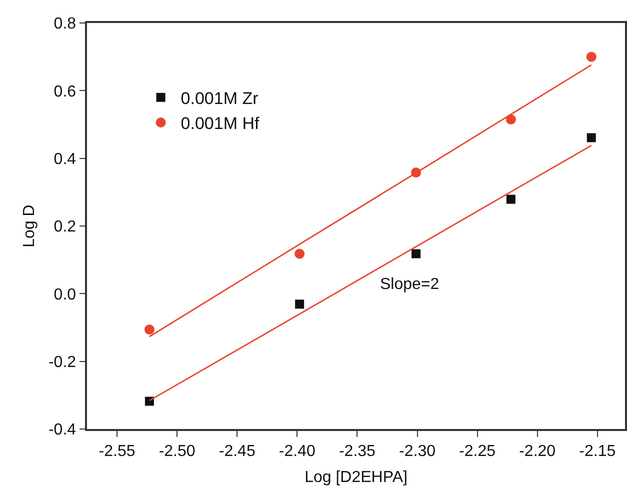  Describe the element at coordinates (477, 451) in the screenshot. I see `x-tick-label: -2.25` at that location.